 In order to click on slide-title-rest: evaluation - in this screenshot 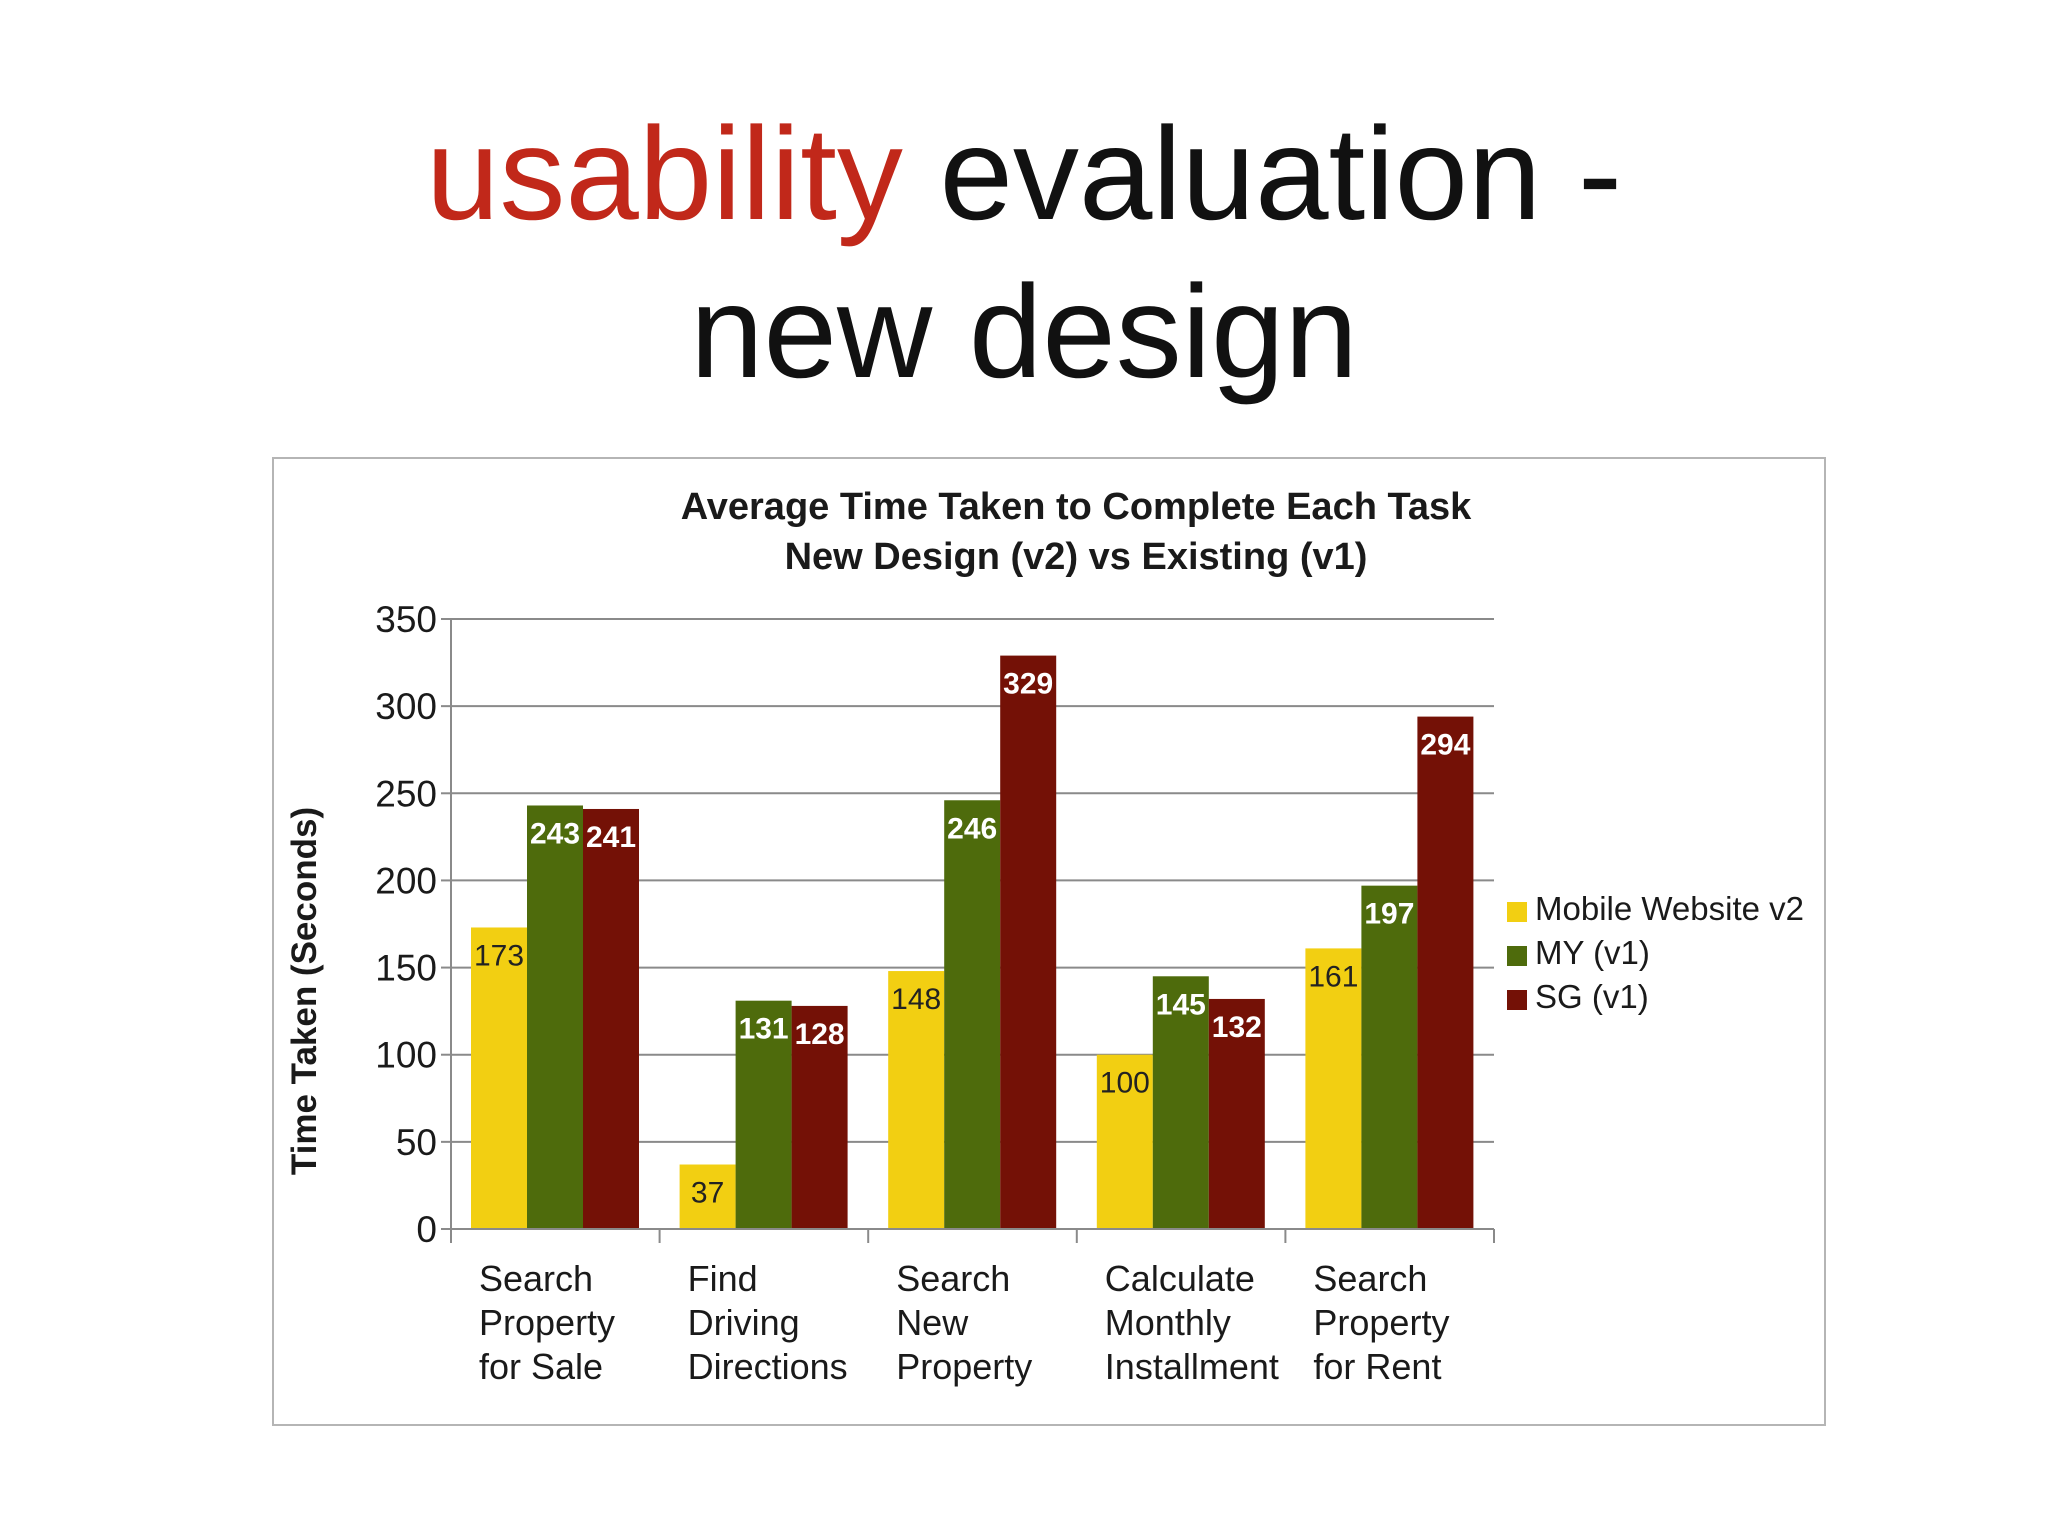, I will do `click(1262, 173)`.